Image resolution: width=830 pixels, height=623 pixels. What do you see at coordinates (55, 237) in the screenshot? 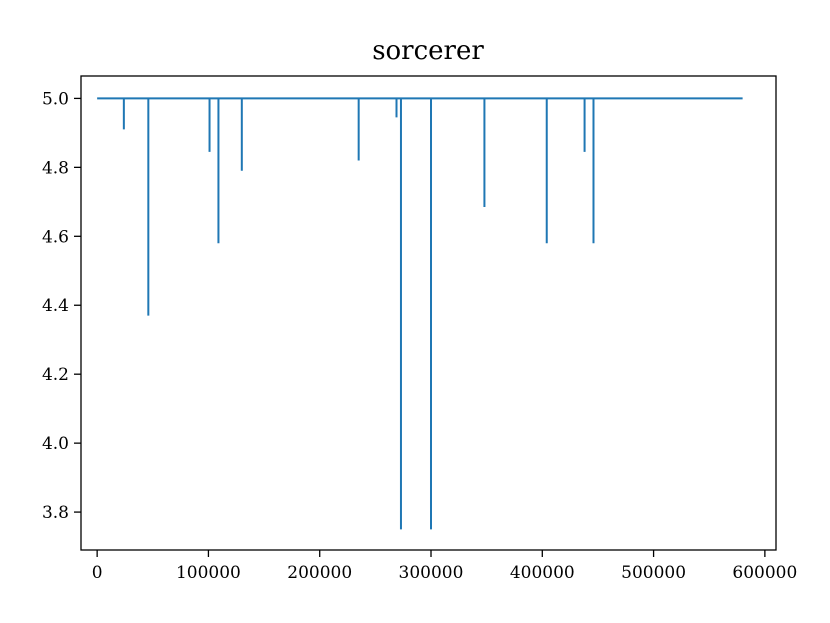
I see `y-tick-label: 4.6` at bounding box center [55, 237].